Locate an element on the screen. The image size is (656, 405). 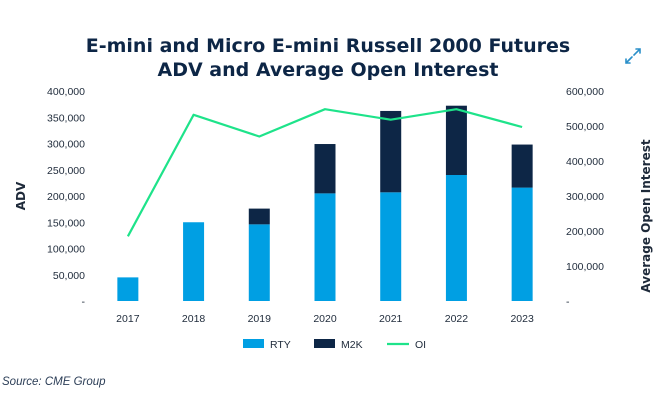
x-tick-label: 2020 is located at coordinates (325, 319).